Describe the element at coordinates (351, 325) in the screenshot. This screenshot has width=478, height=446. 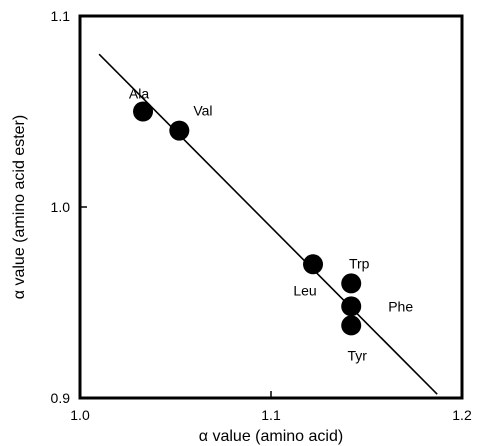
I see `point-tyr` at that location.